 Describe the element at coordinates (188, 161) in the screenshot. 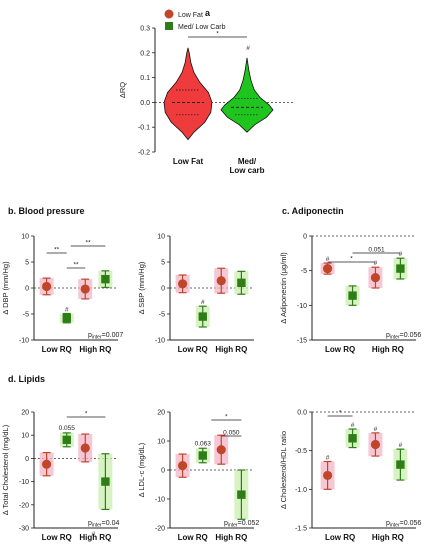

I see `x-tick-label: Low Fat` at that location.